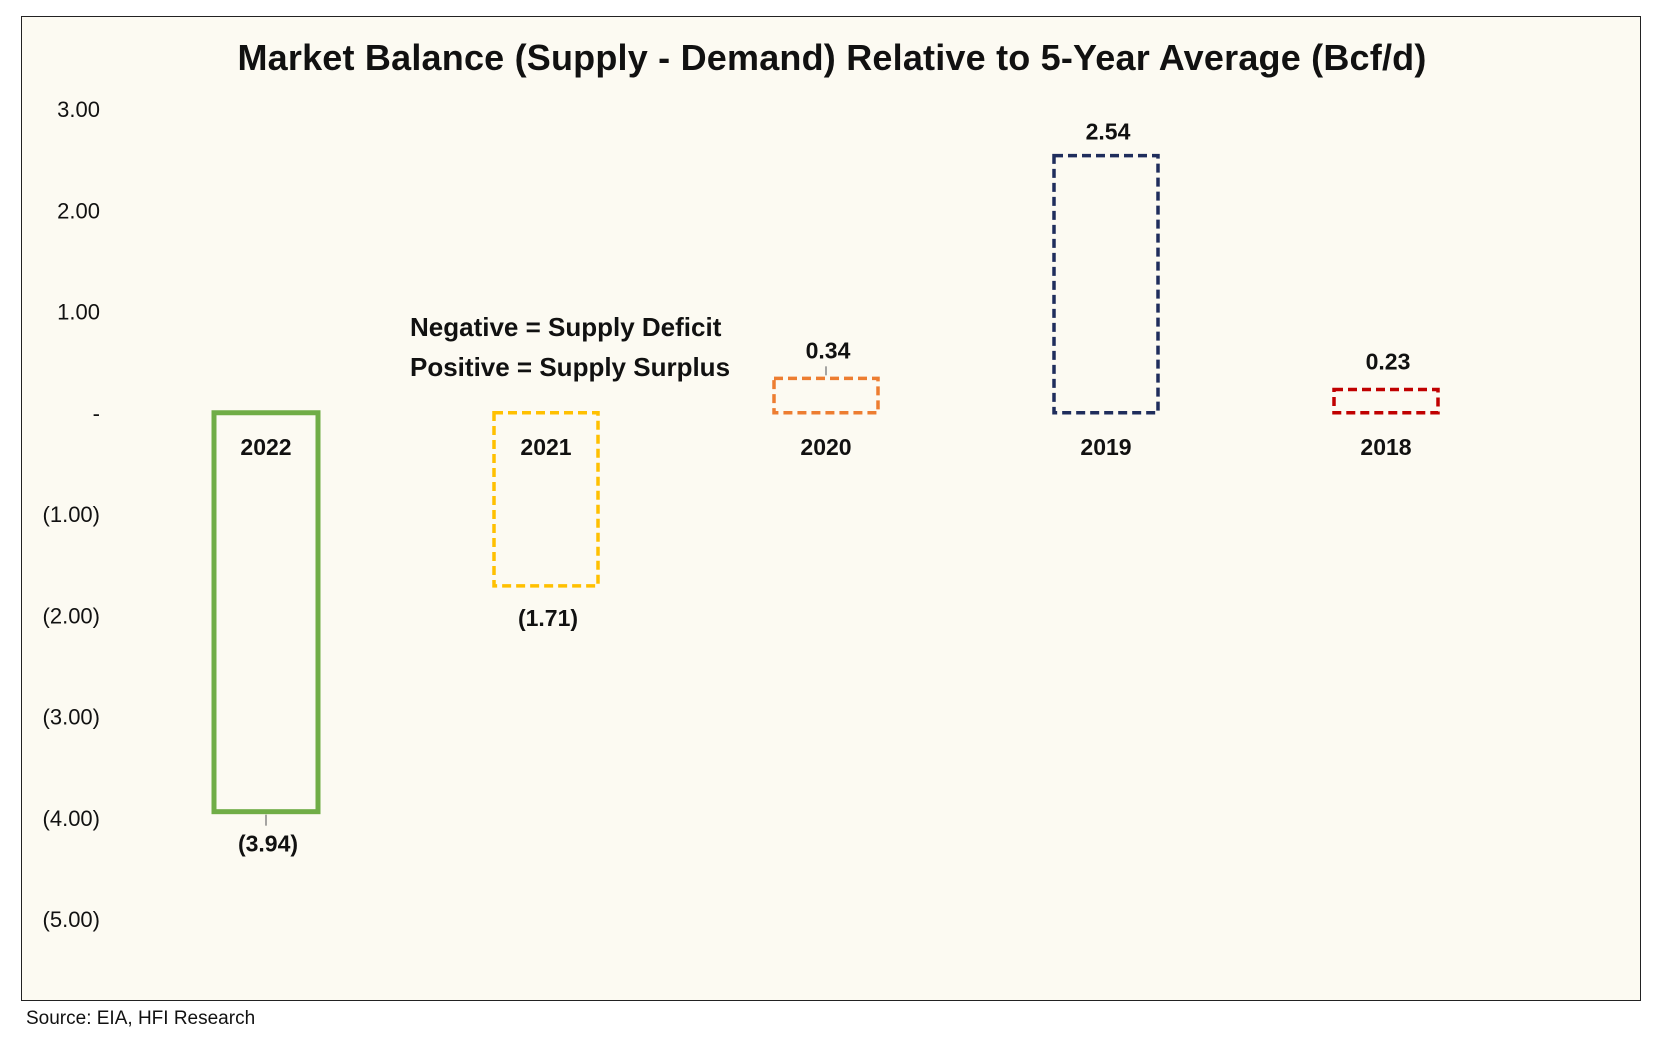 Image resolution: width=1662 pixels, height=1042 pixels. Describe the element at coordinates (546, 499) in the screenshot. I see `bar-2021` at that location.